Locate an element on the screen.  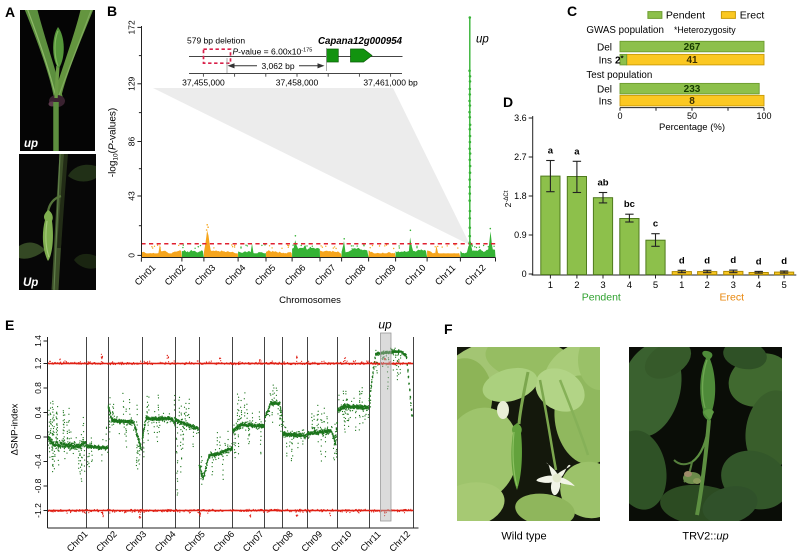
svg-text: ΔSNP-index is located at coordinates (15, 429).